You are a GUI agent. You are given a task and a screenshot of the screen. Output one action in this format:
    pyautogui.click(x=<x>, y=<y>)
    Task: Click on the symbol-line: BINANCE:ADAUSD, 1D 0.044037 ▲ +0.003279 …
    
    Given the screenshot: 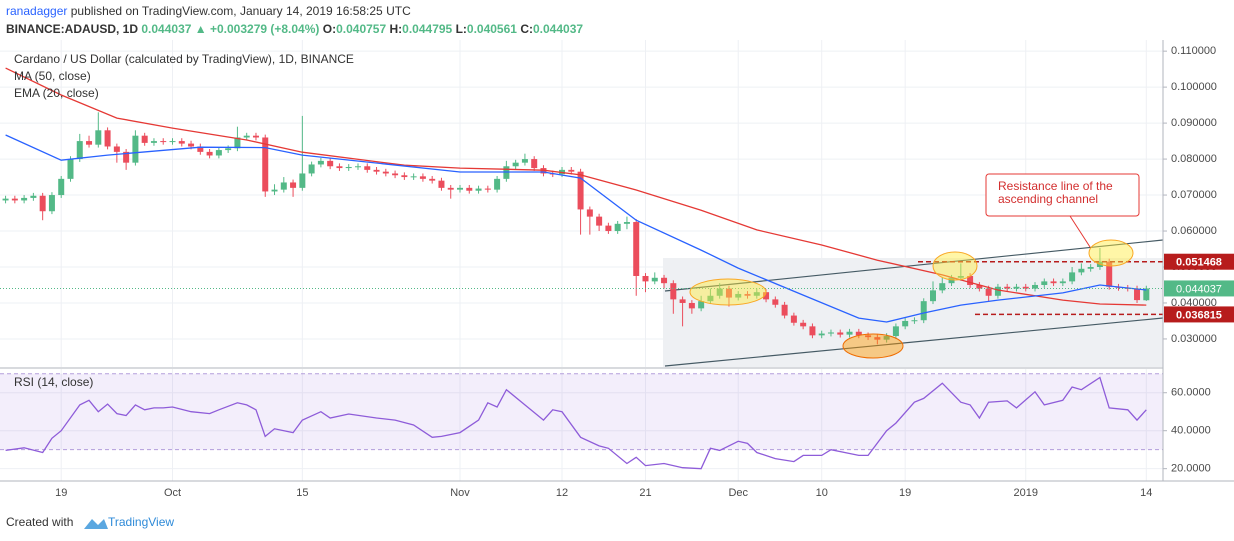 What is the action you would take?
    pyautogui.click(x=294, y=29)
    